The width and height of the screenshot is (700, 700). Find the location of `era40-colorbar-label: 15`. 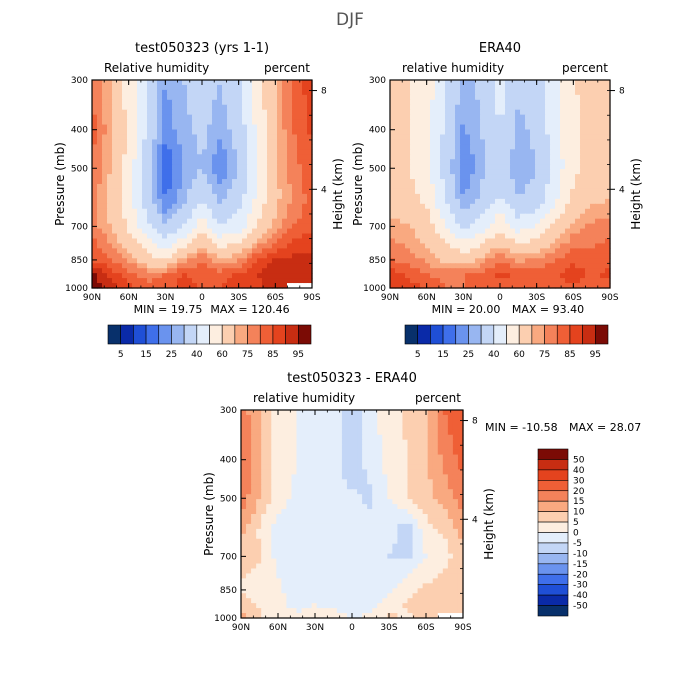

era40-colorbar-label: 15 is located at coordinates (442, 355).